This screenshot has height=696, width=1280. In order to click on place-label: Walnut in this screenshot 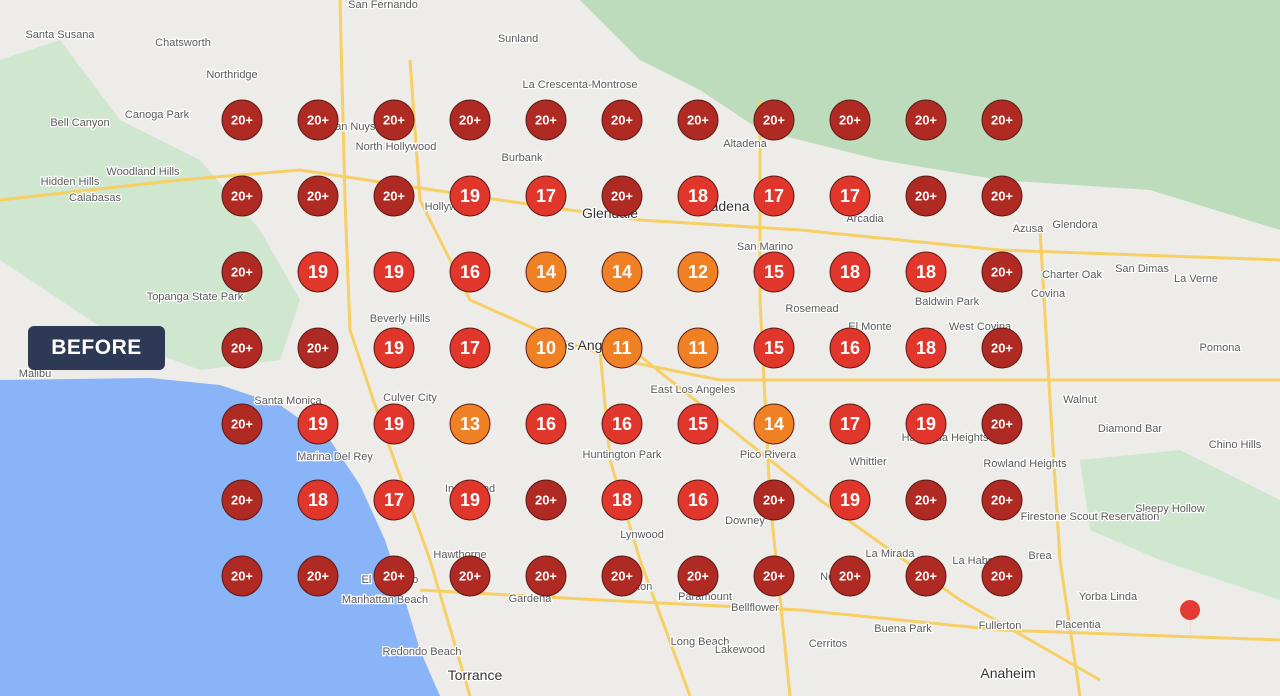, I will do `click(1080, 400)`.